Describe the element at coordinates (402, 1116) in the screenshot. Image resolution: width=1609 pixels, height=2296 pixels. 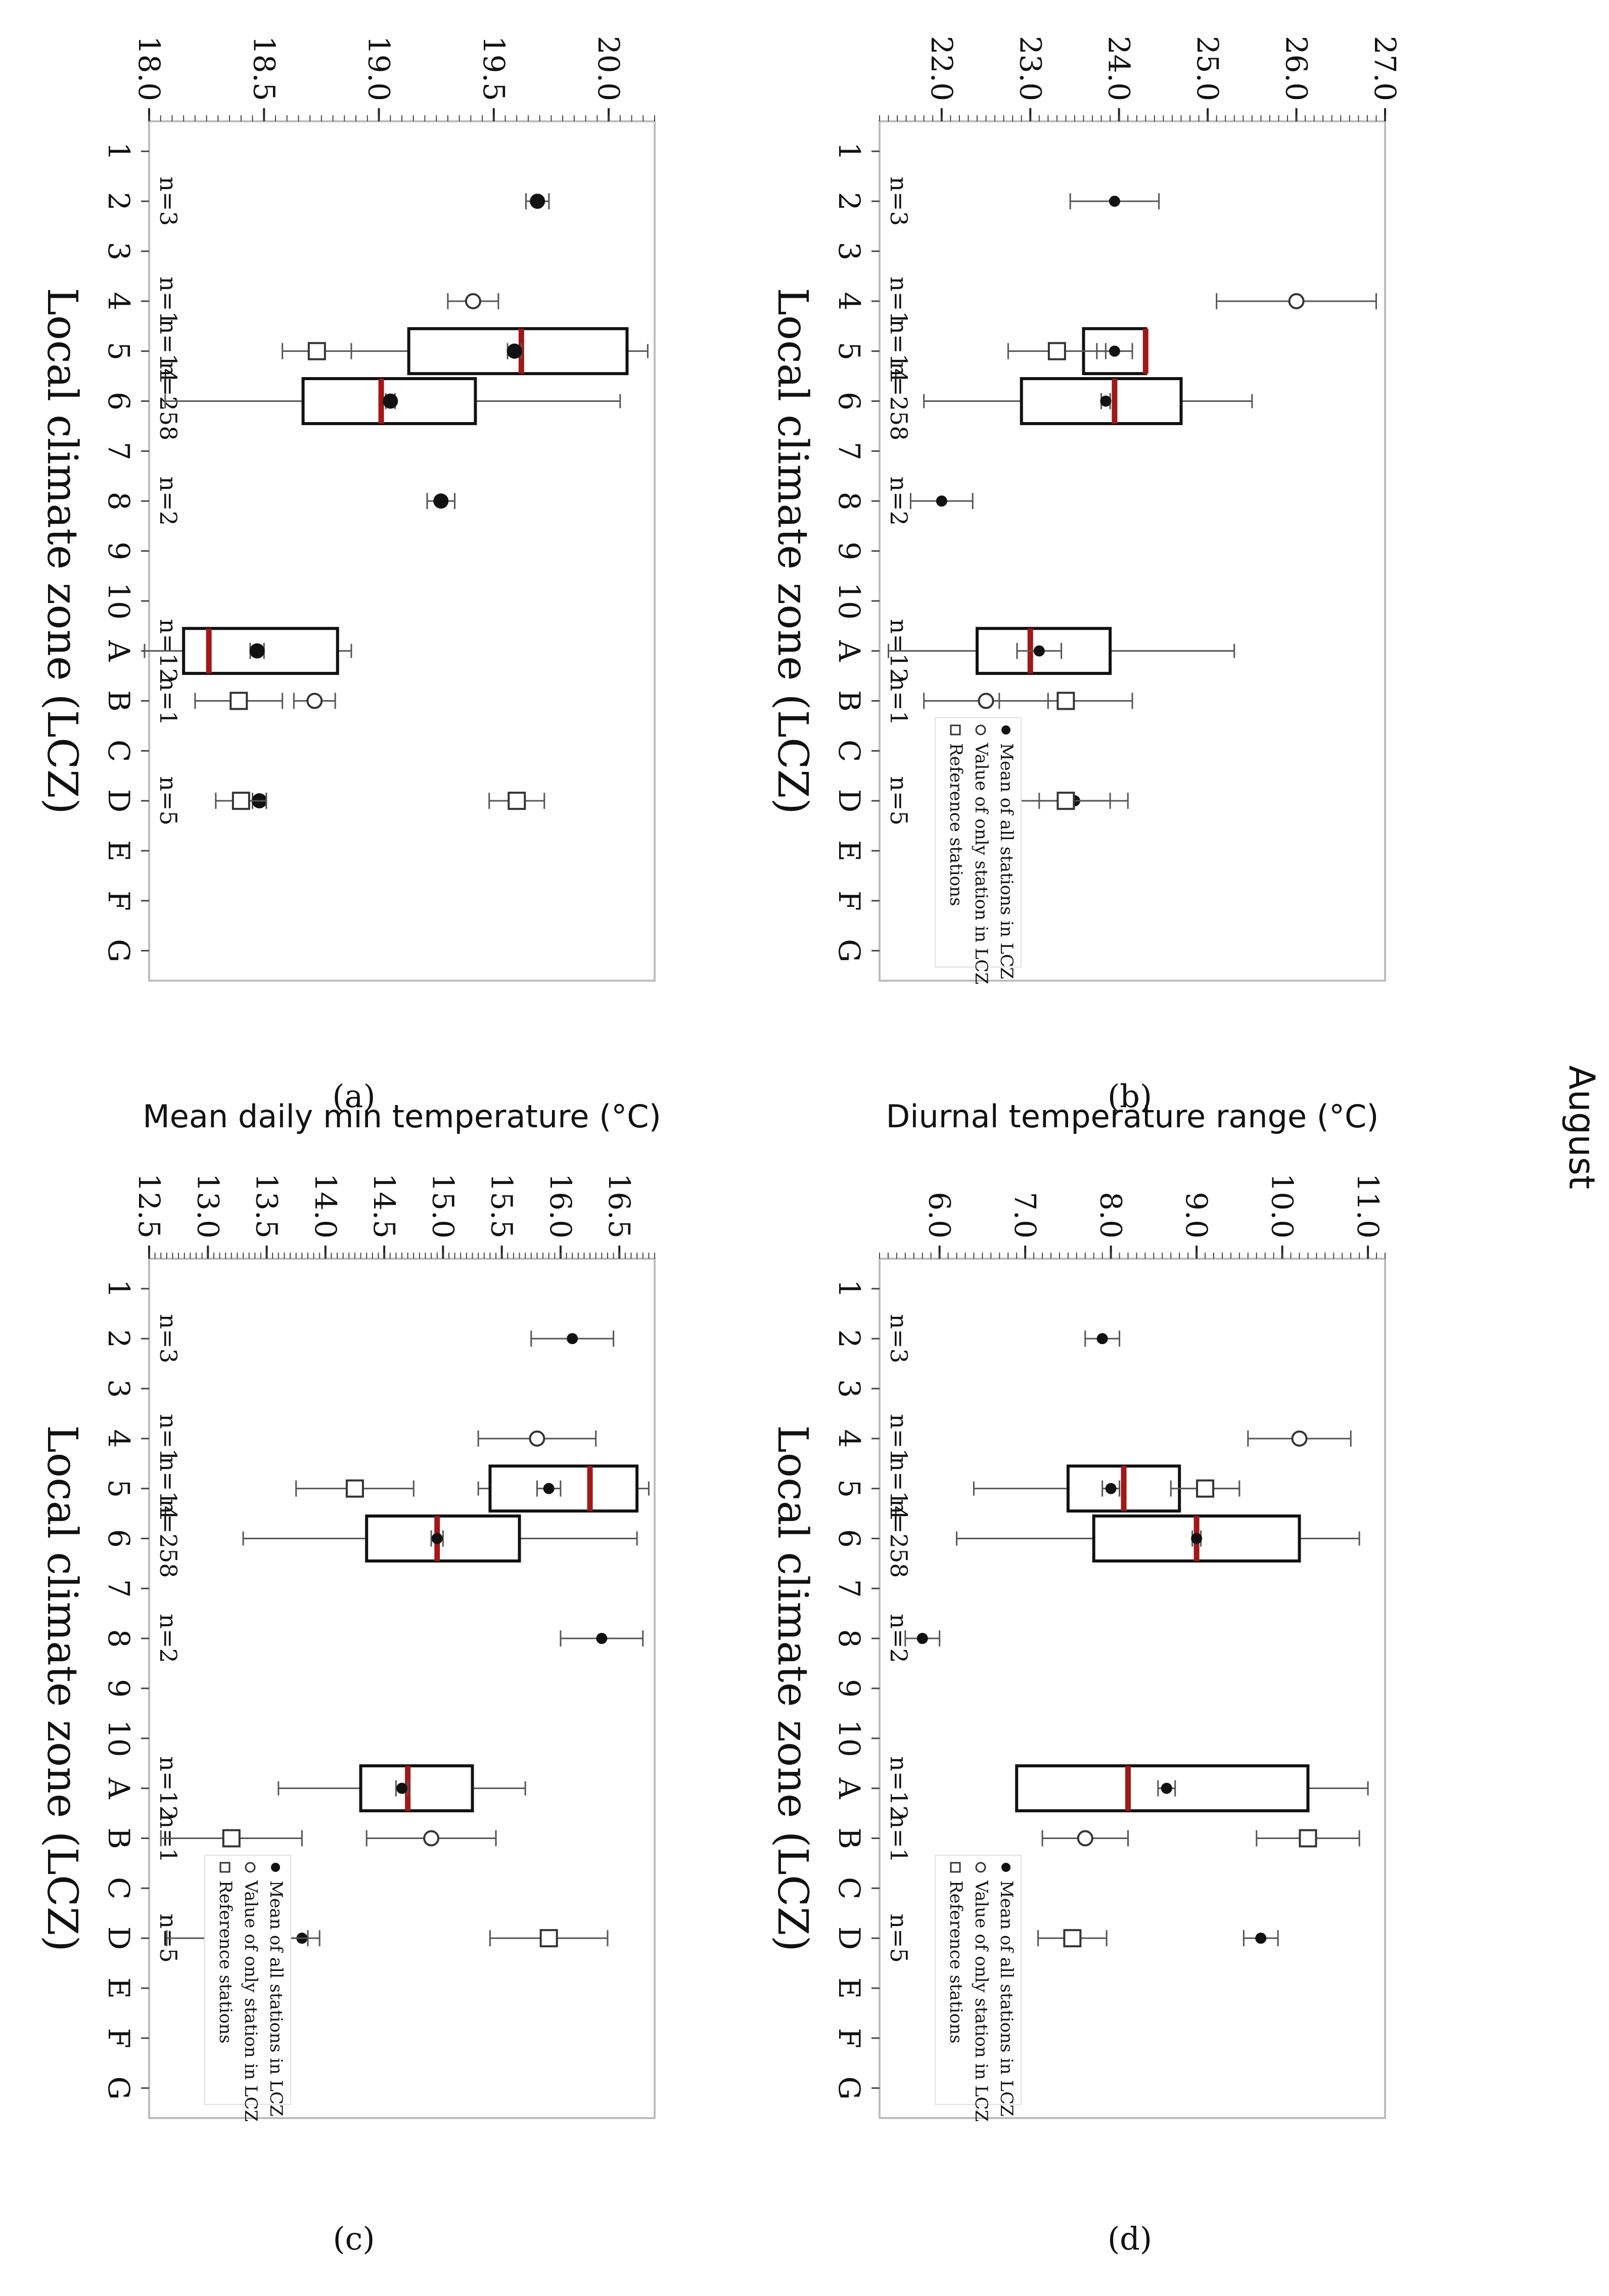
I see `y-axis-title: Mean daily min temperature (°C)` at that location.